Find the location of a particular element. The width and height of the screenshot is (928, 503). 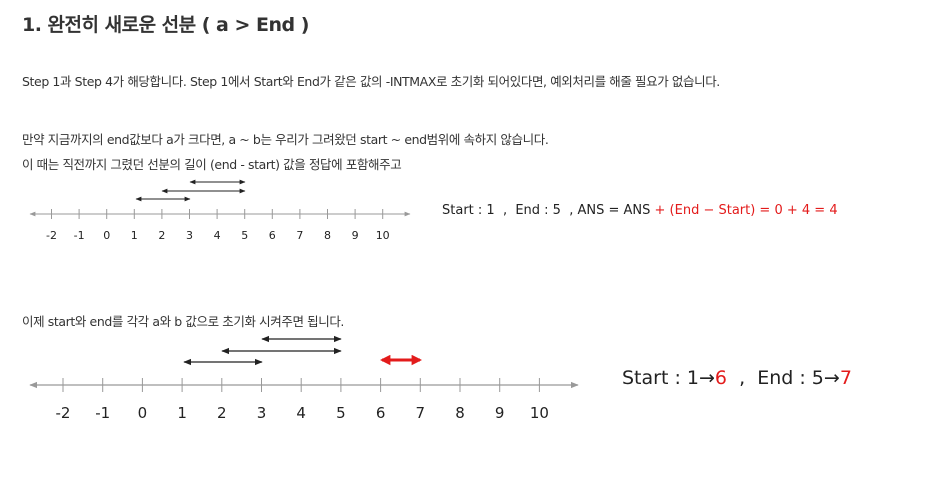

end-label: End : 5→ is located at coordinates (798, 378).